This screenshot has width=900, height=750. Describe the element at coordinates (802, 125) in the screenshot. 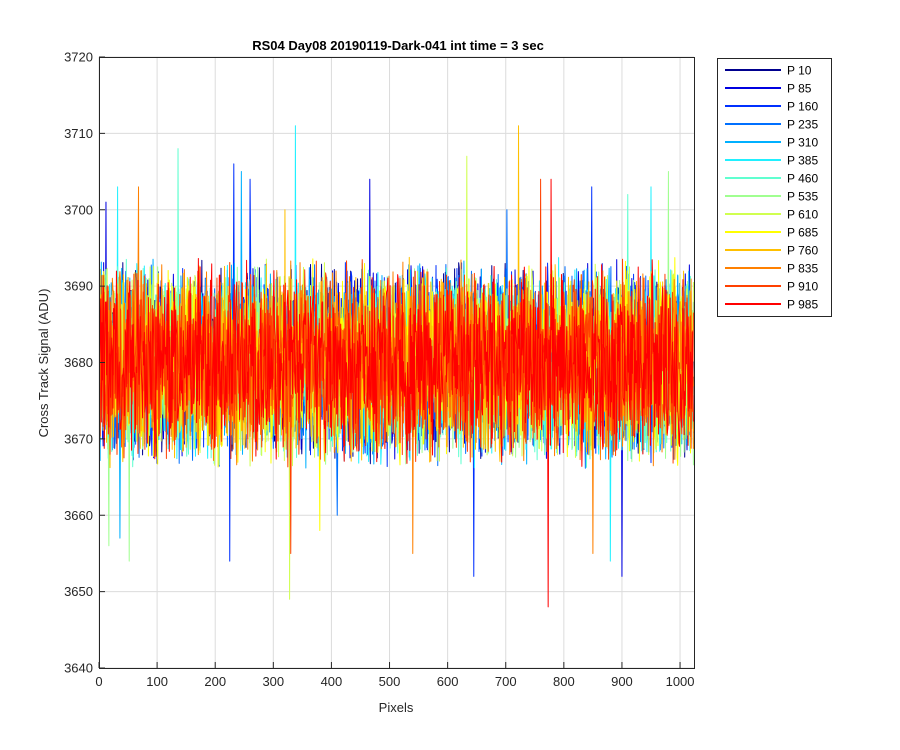

I see `legend-label: P 235` at that location.